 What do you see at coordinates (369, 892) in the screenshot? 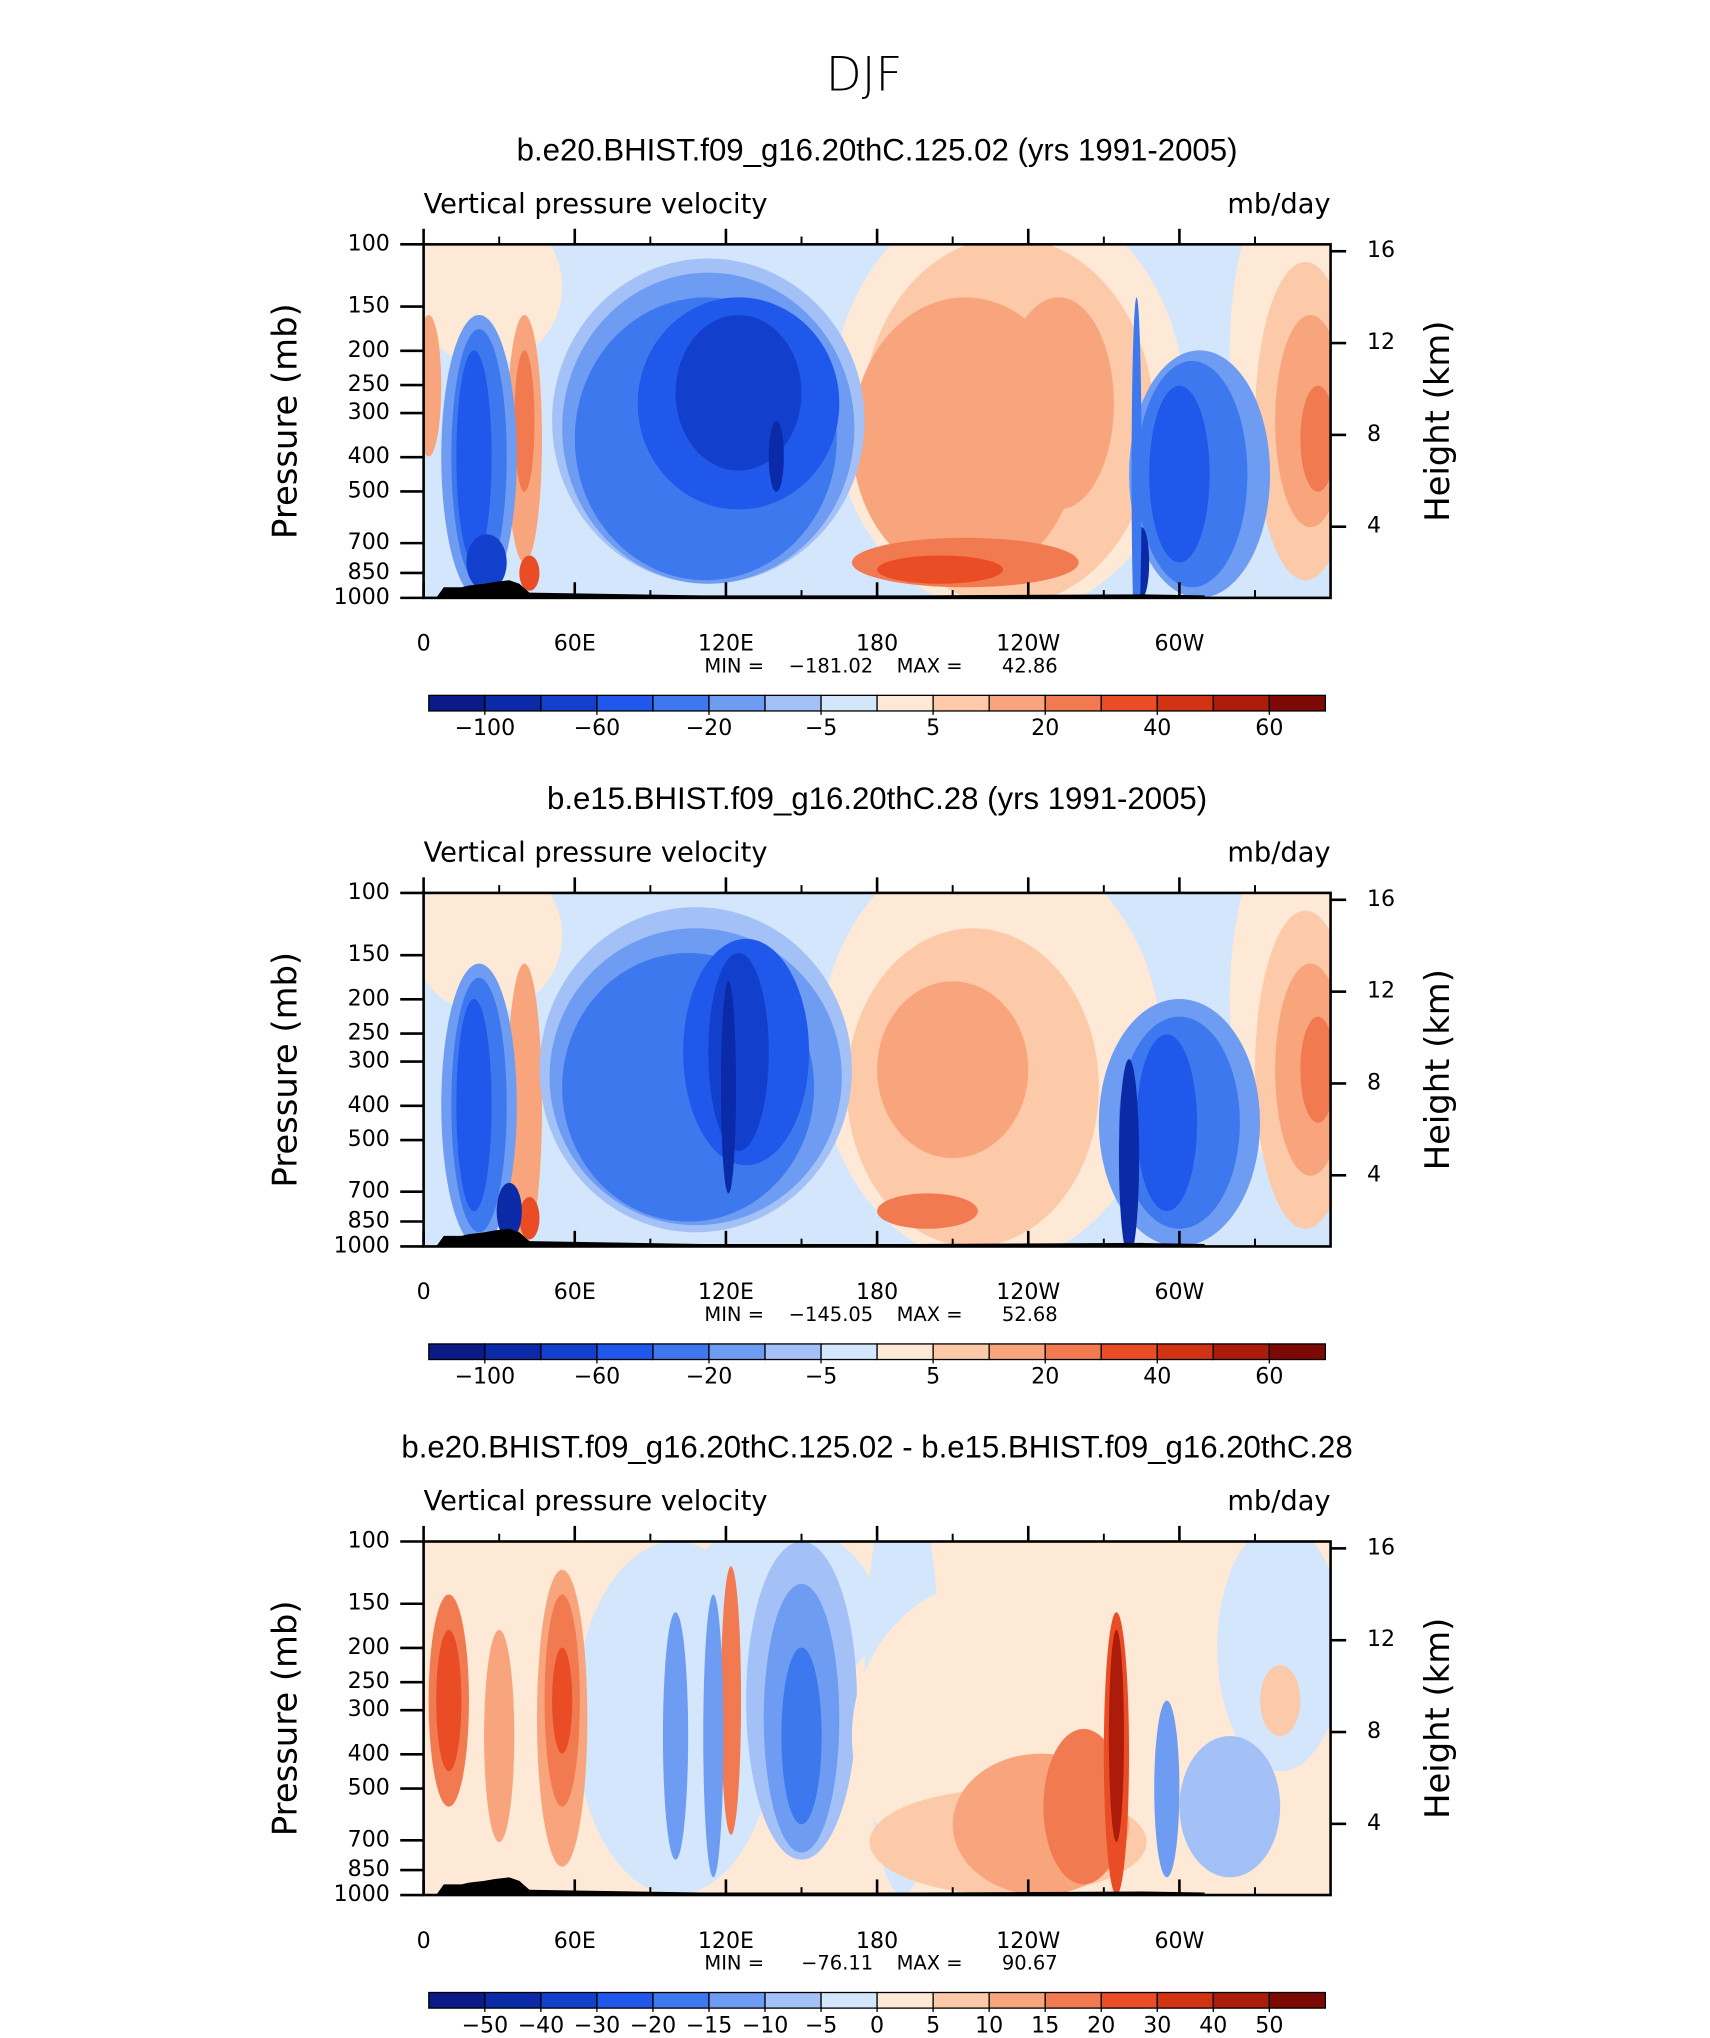
I see `y-tick-label: 100` at bounding box center [369, 892].